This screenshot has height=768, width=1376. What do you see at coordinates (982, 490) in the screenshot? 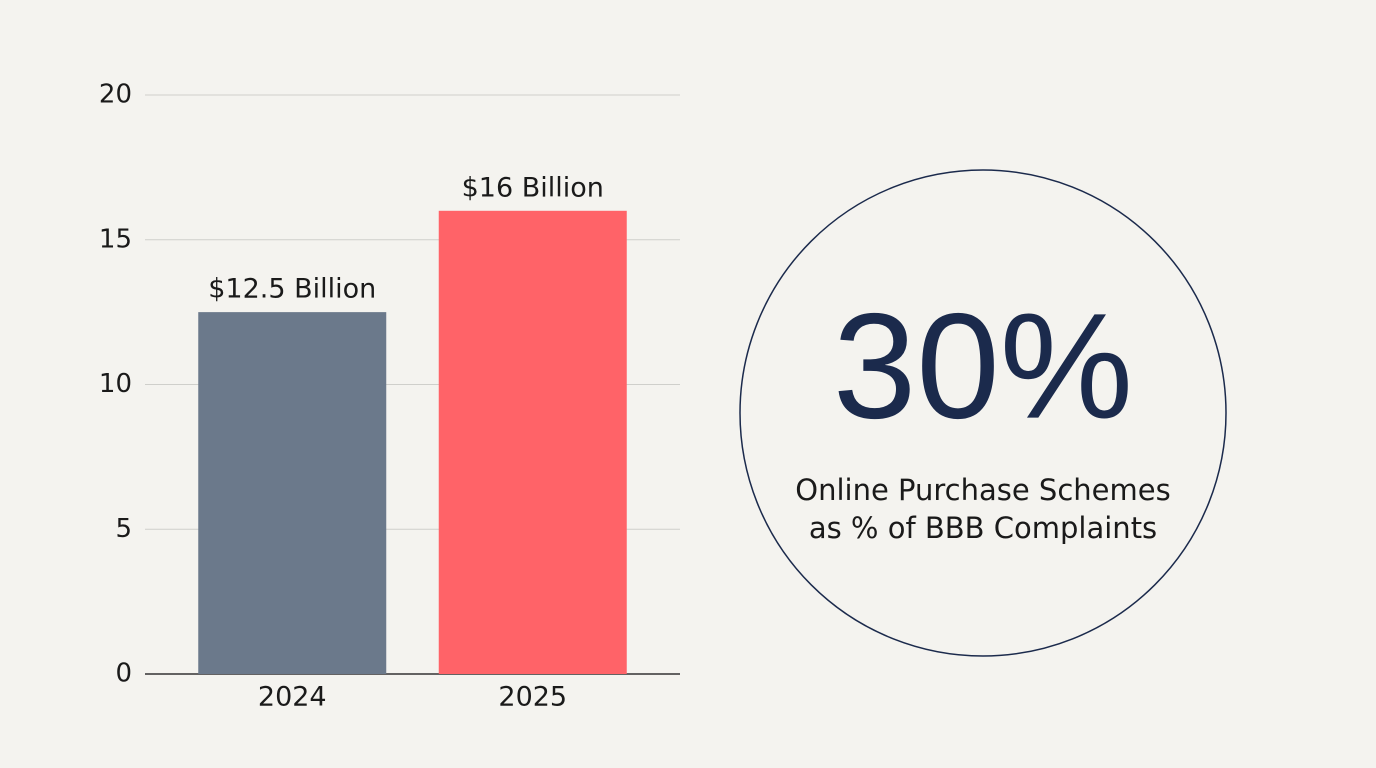
I see `callout-caption: Online Purchase Schemes` at bounding box center [982, 490].